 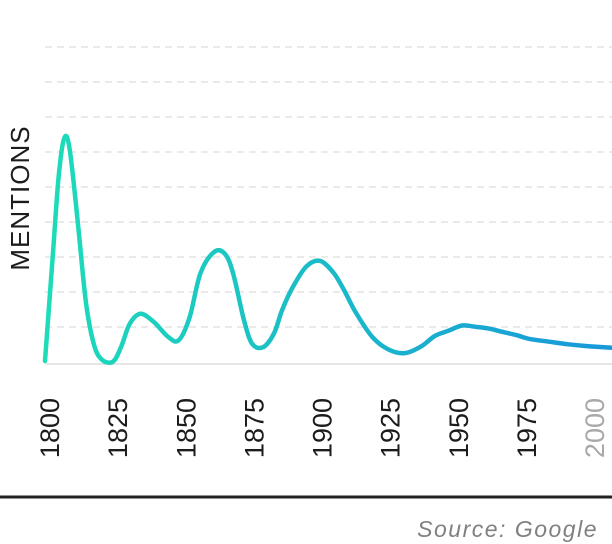 I want to click on x-tick-label-1975: 1975, so click(x=527, y=428).